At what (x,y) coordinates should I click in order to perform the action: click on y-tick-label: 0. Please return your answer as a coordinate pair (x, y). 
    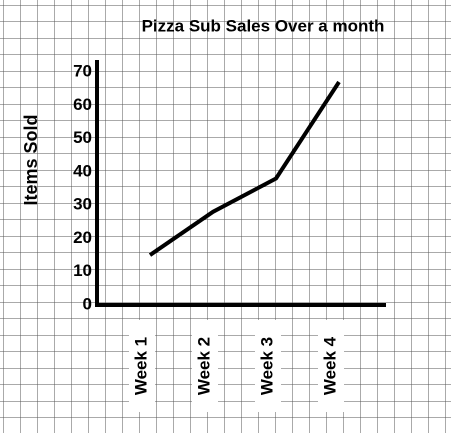
    Looking at the image, I should click on (87, 303).